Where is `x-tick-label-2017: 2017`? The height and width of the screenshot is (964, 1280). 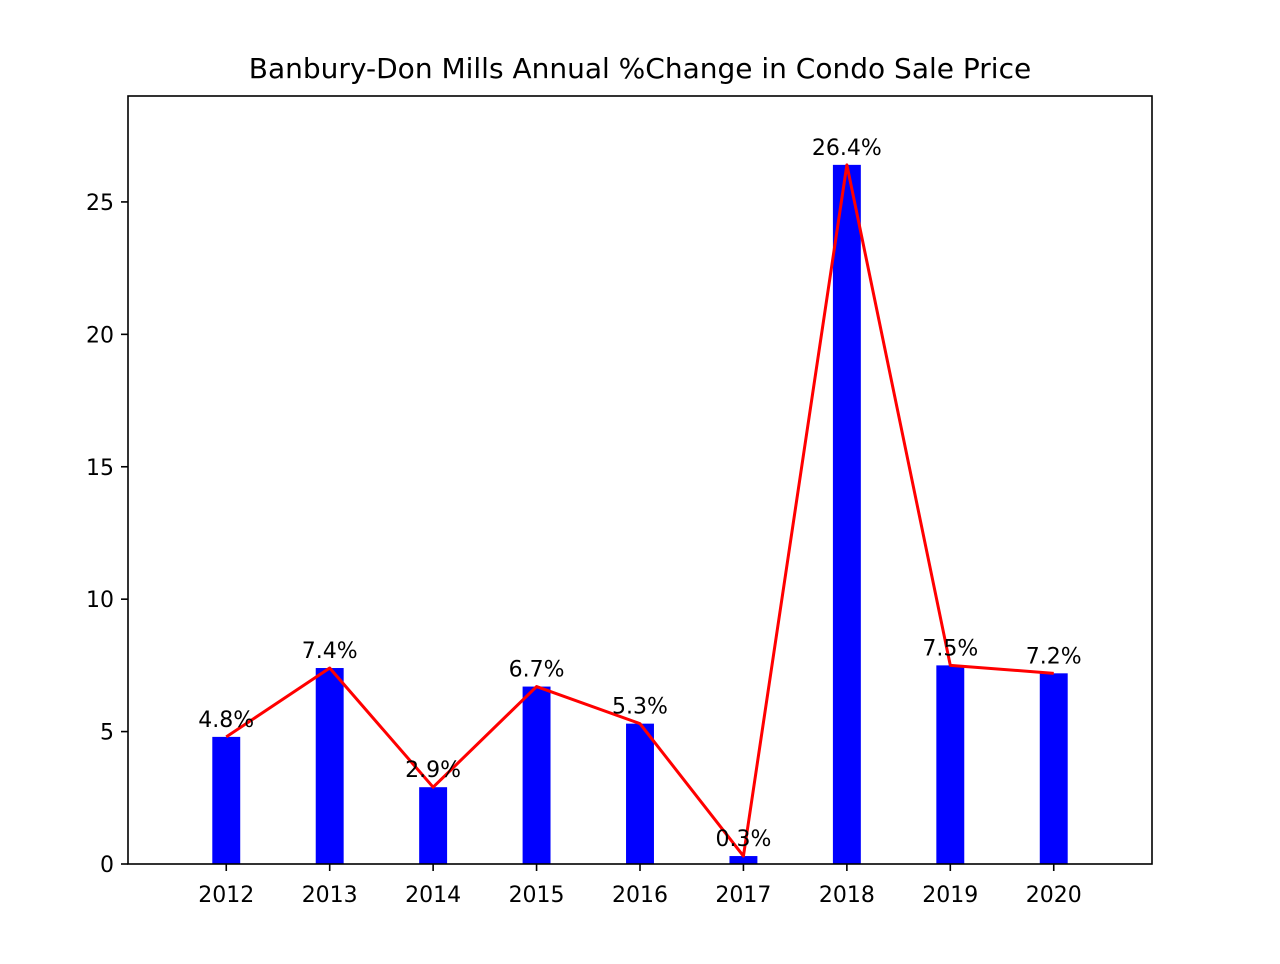
x-tick-label-2017: 2017 is located at coordinates (743, 895).